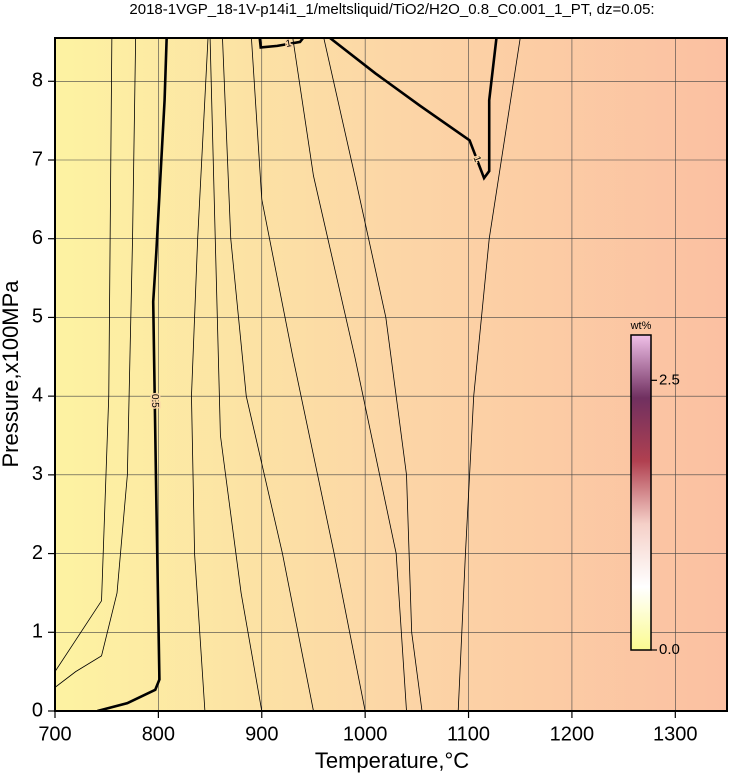  What do you see at coordinates (11, 374) in the screenshot?
I see `y-axis-label: Pressure,x100MPa` at bounding box center [11, 374].